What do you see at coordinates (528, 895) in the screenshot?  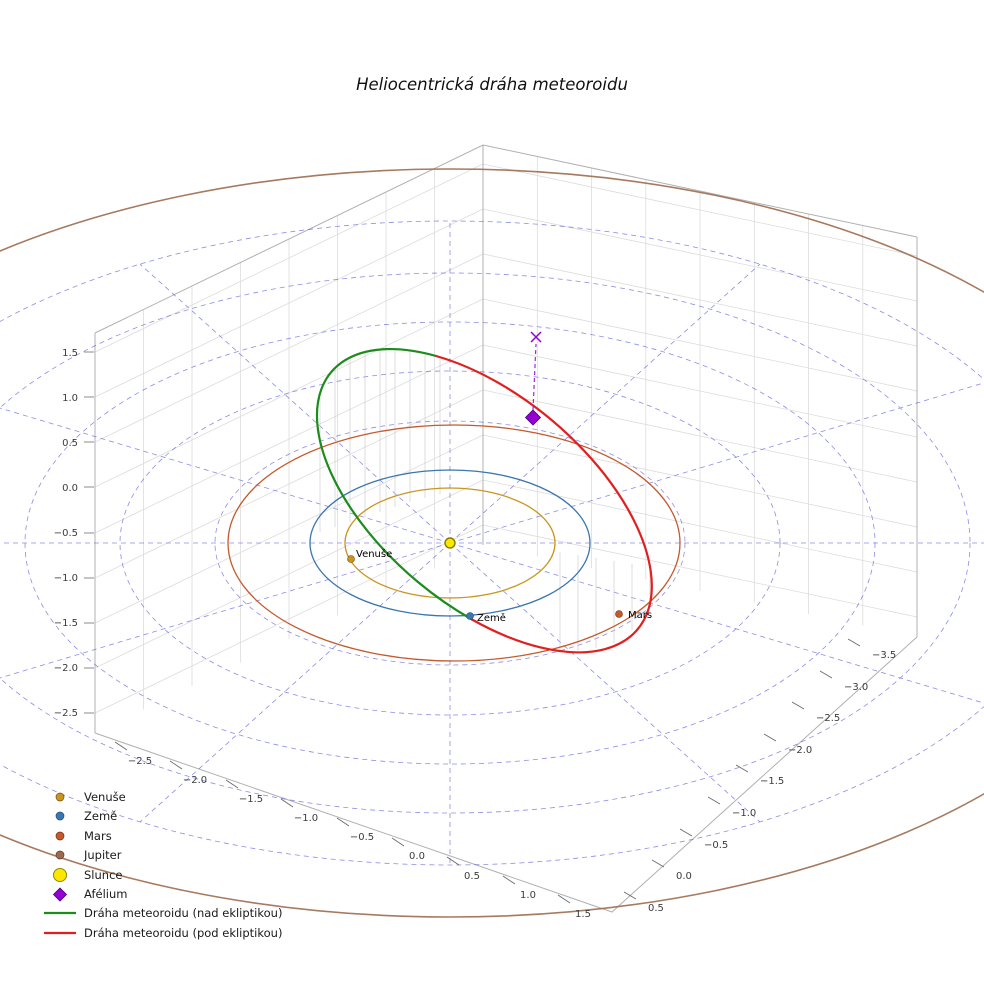 I see `x-tick-label: 1.0` at bounding box center [528, 895].